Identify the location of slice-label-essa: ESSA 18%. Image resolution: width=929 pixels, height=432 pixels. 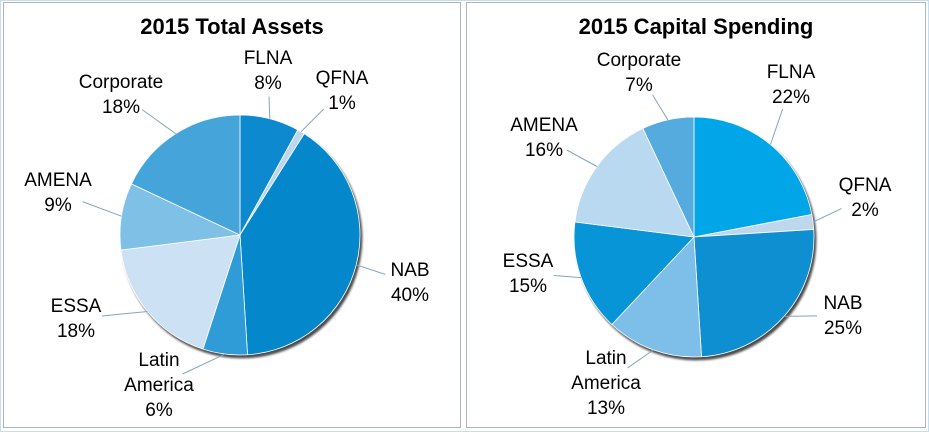
(76, 319).